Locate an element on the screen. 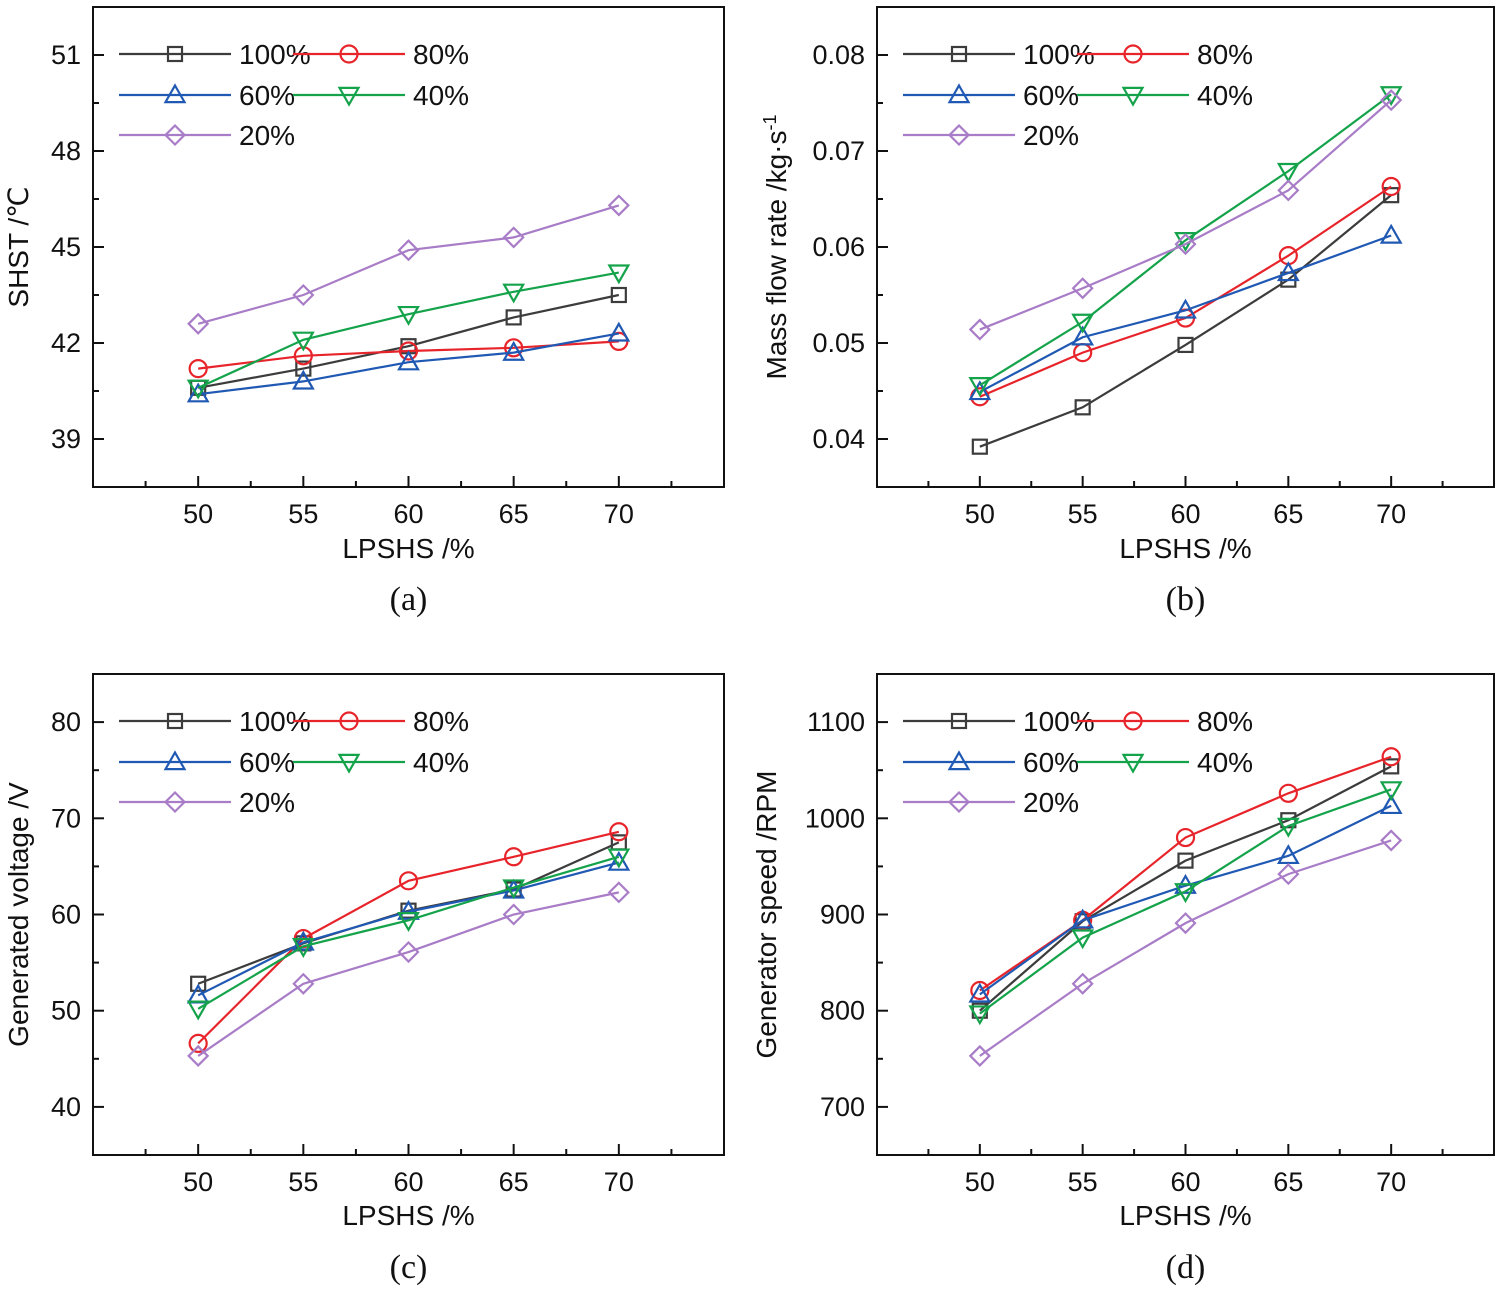 The width and height of the screenshot is (1500, 1304). y-tick-label: 40 is located at coordinates (66, 1107).